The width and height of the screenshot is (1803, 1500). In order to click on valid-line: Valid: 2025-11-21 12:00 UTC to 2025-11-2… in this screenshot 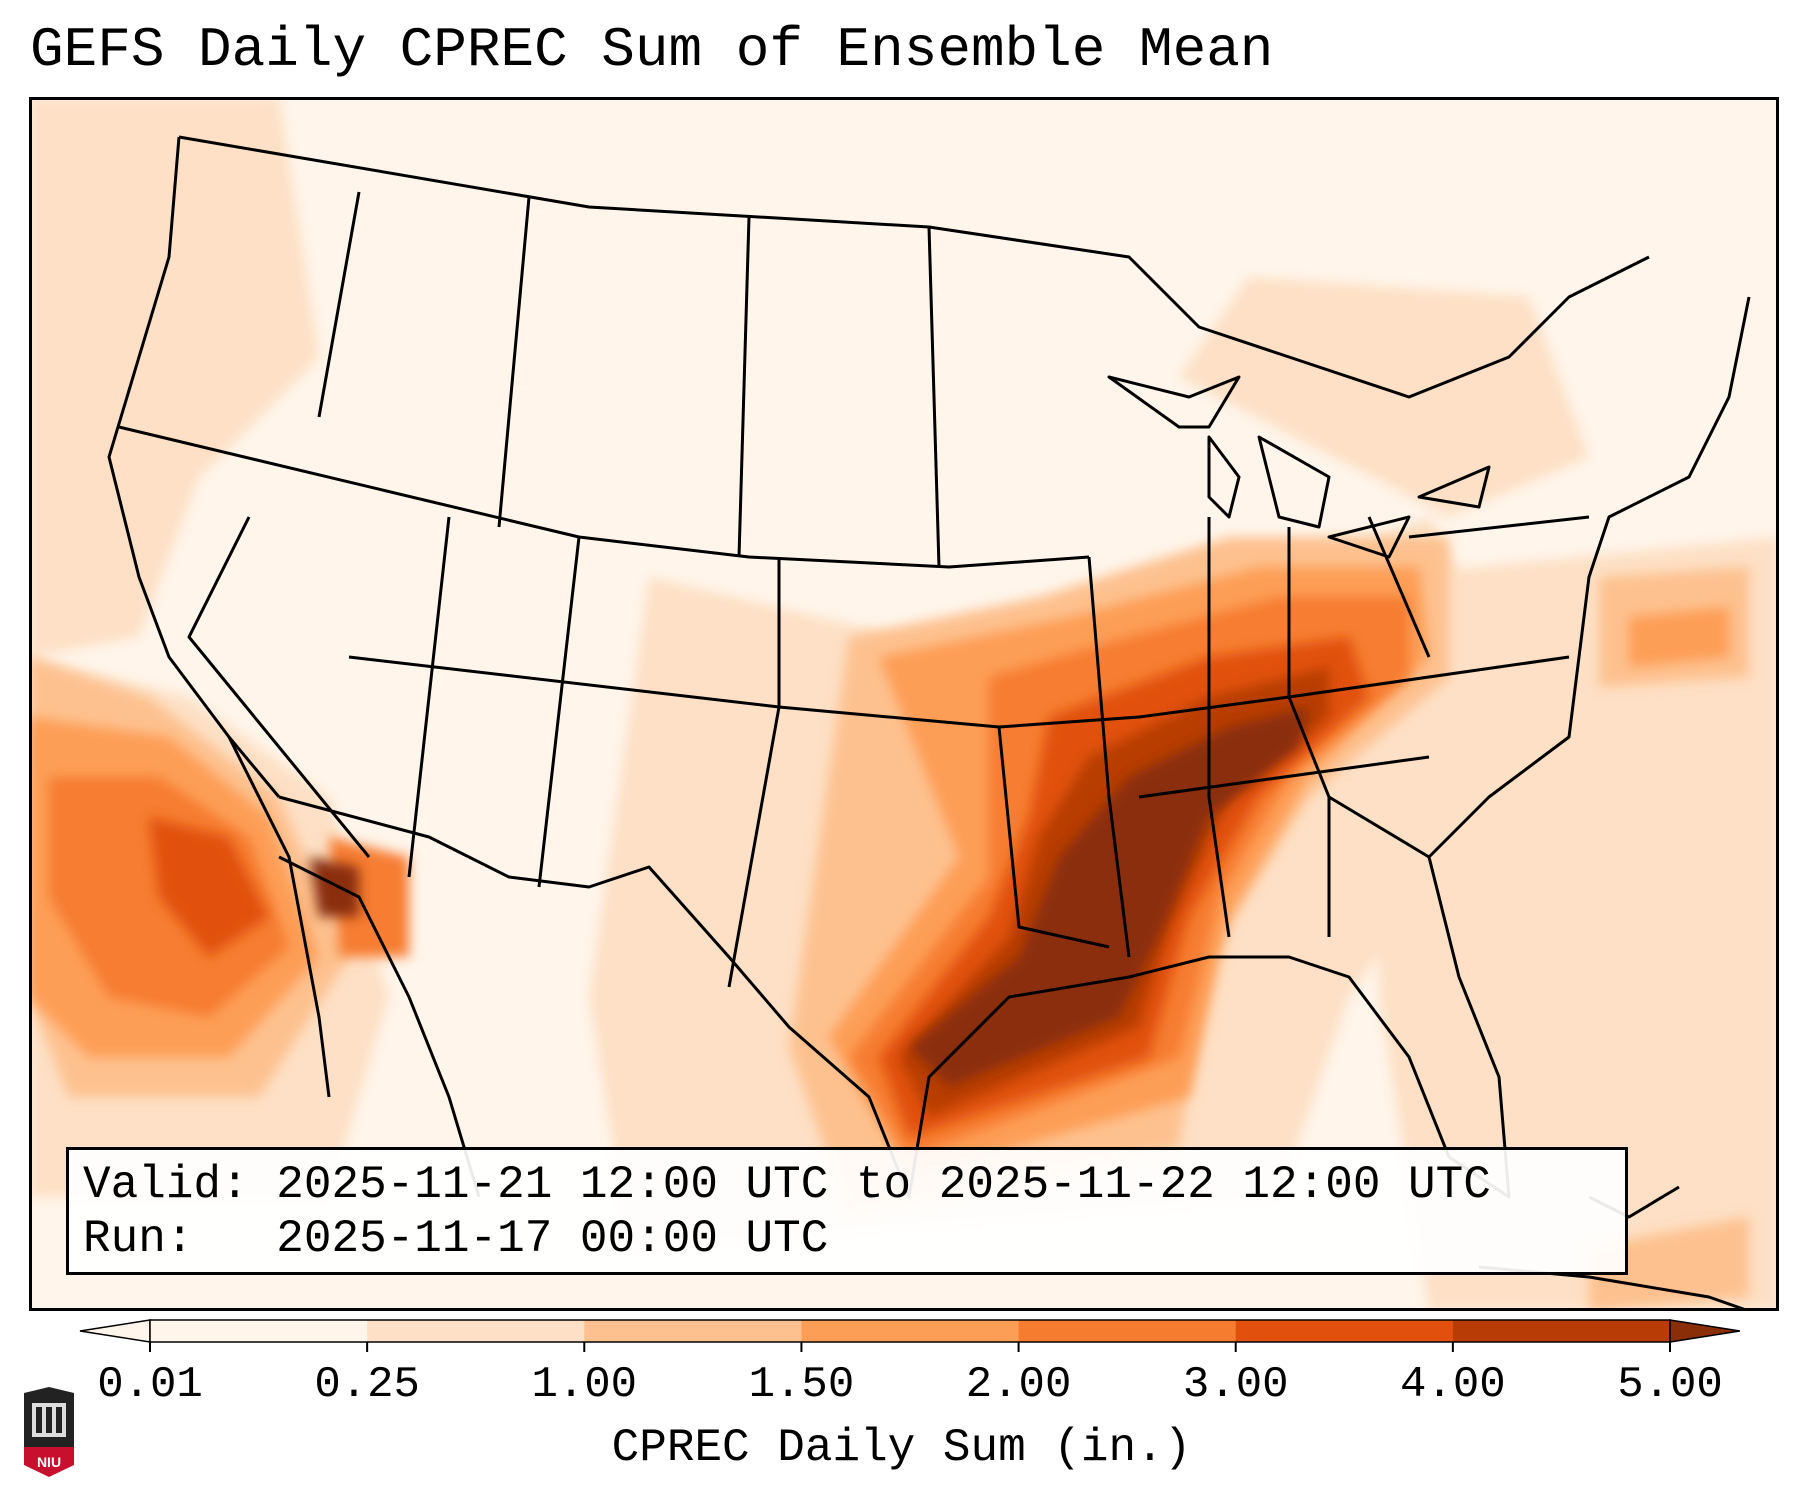, I will do `click(847, 1185)`.